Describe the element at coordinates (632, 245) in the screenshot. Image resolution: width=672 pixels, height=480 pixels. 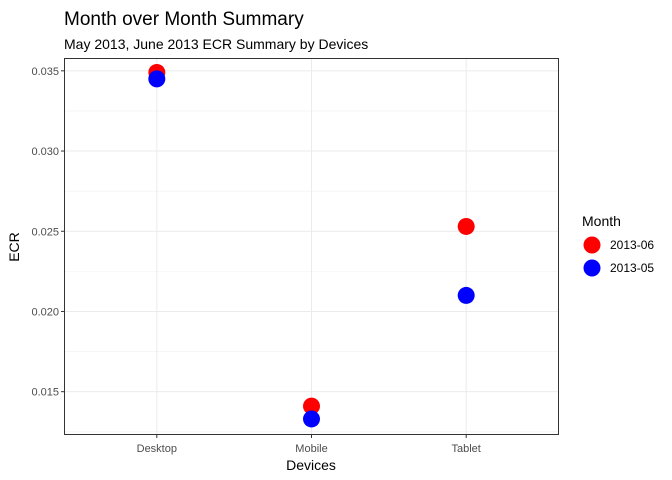
I see `legend-label: 2013-06` at that location.